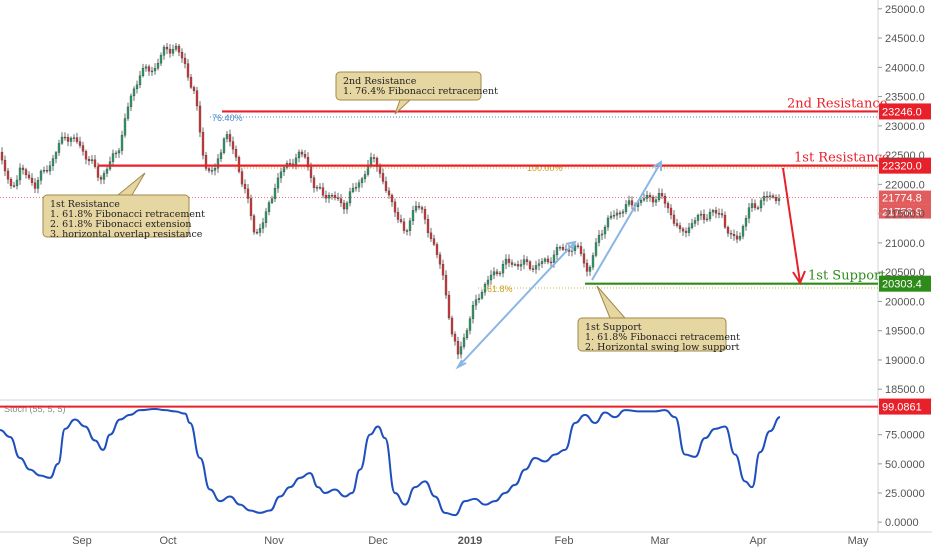 The image size is (932, 550). What do you see at coordinates (461, 364) in the screenshot?
I see `abcd-start-head` at bounding box center [461, 364].